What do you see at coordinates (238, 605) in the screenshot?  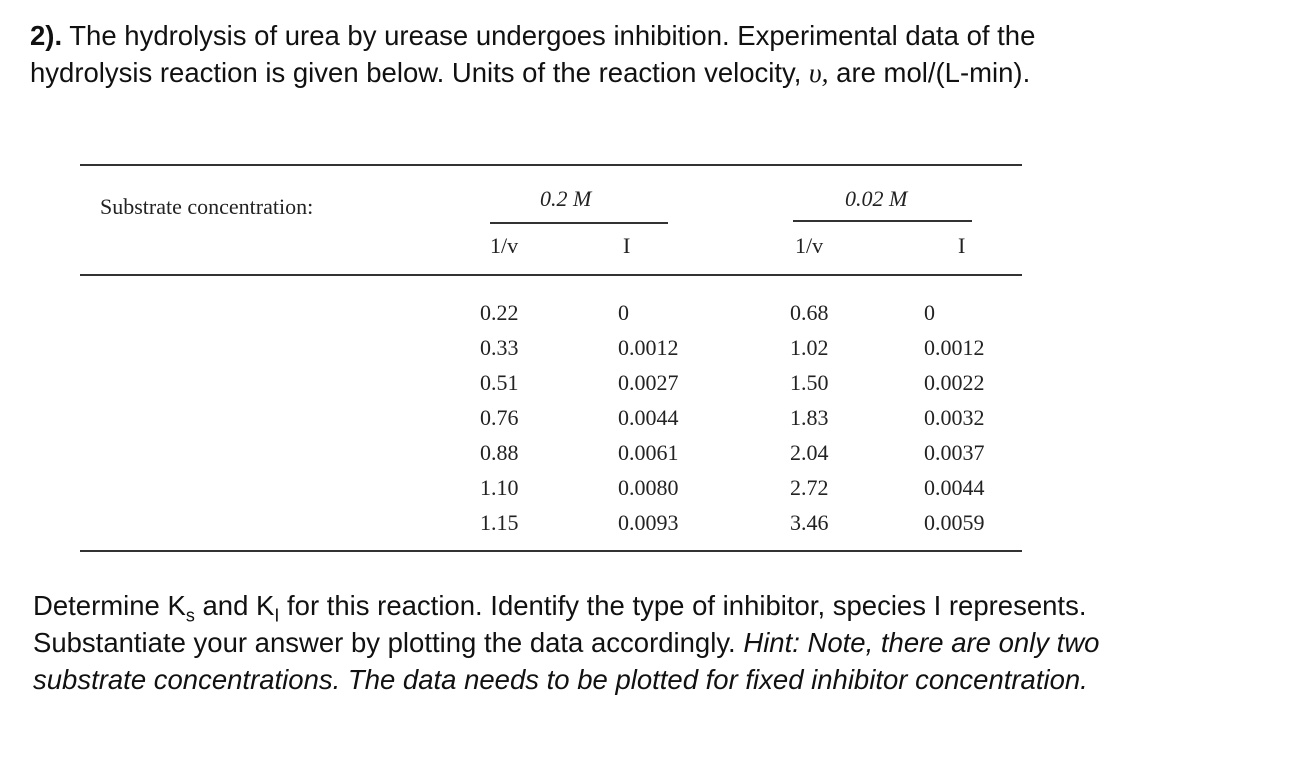 I see `question-text: and K` at bounding box center [238, 605].